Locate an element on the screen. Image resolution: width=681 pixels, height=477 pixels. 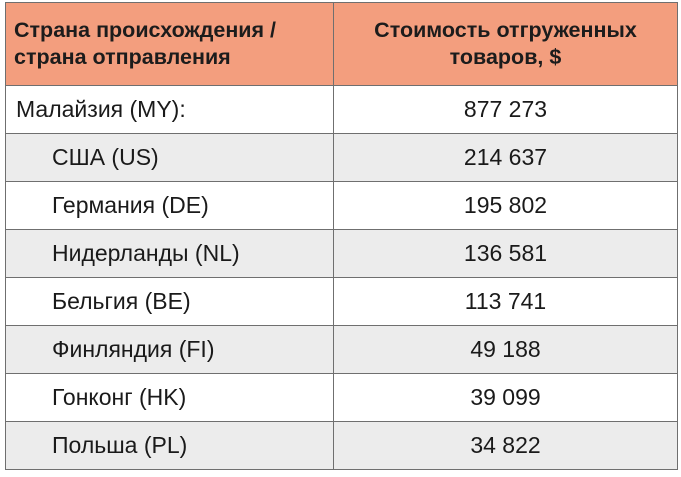
country-cell: Нидерланды (NL) is located at coordinates (169, 253).